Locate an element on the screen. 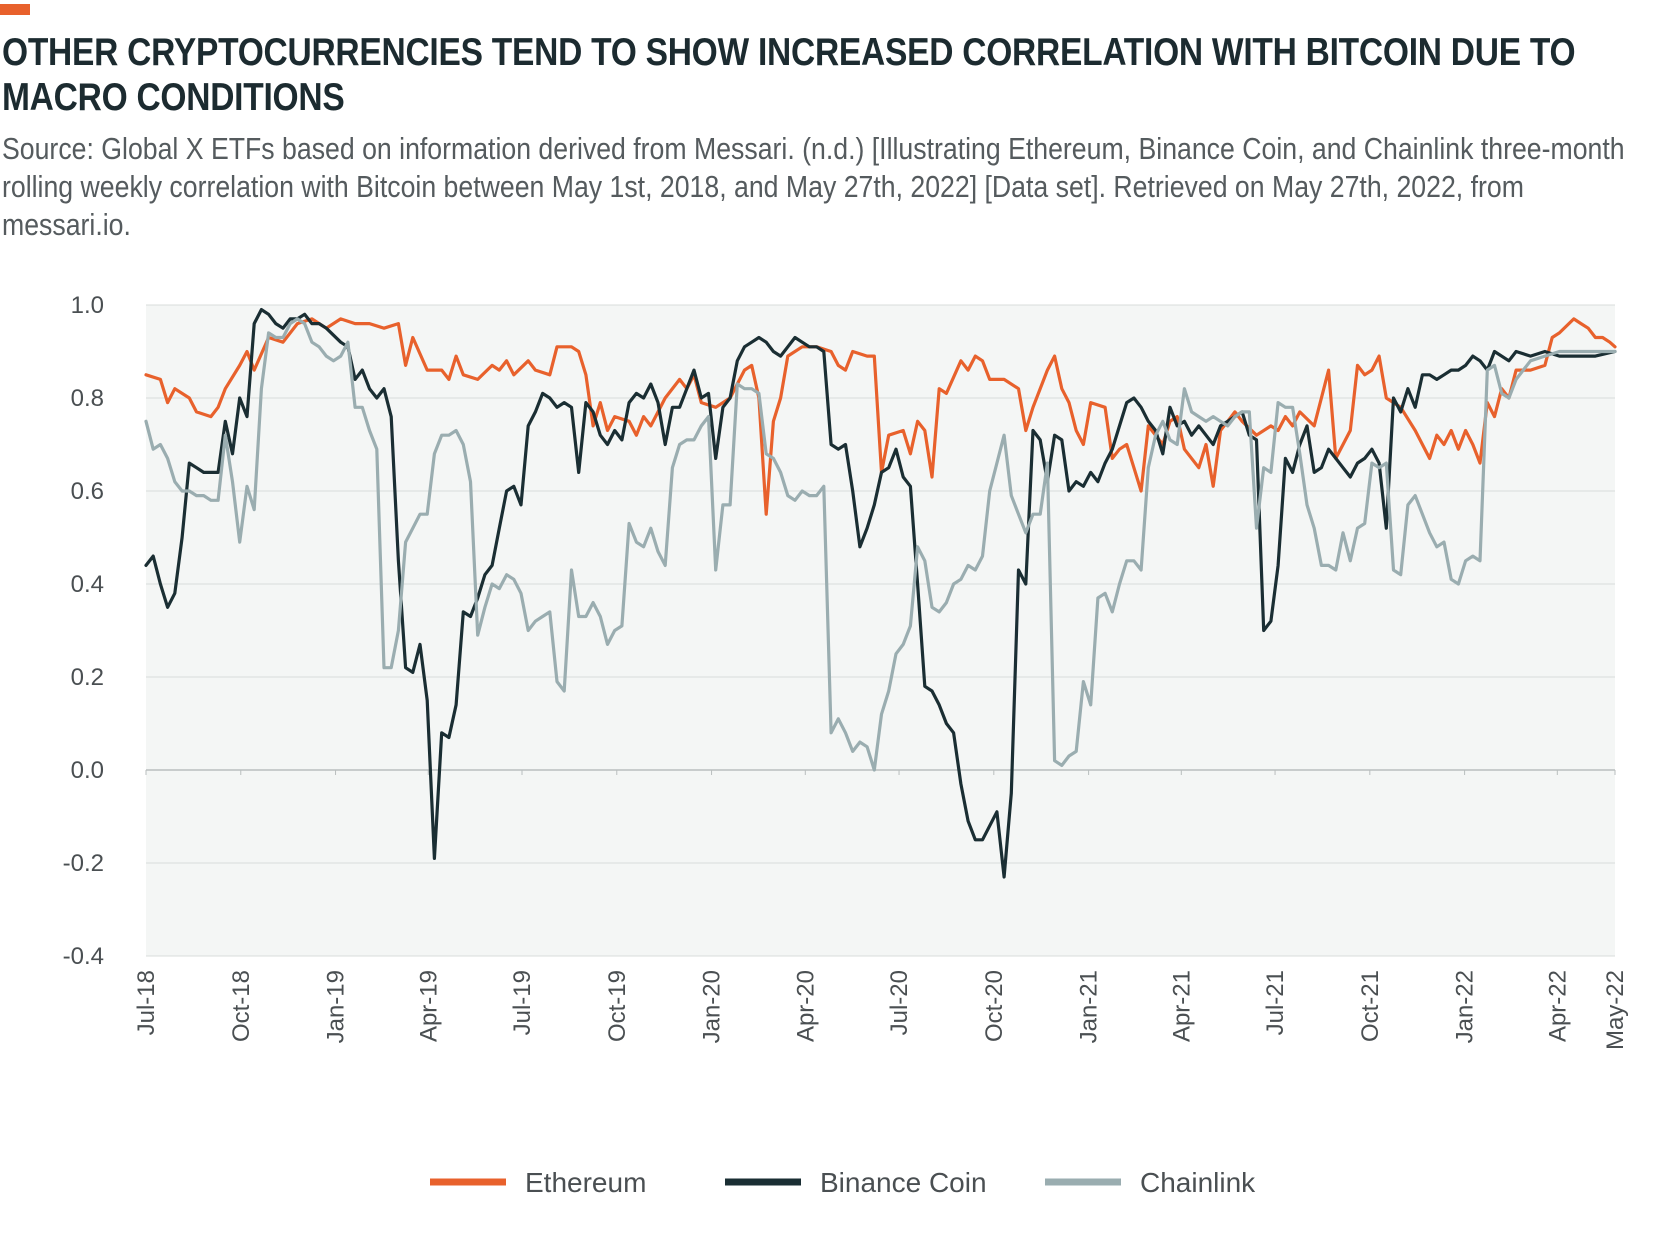 The image size is (1667, 1242). x-tick-label: Apr-20 is located at coordinates (805, 1006).